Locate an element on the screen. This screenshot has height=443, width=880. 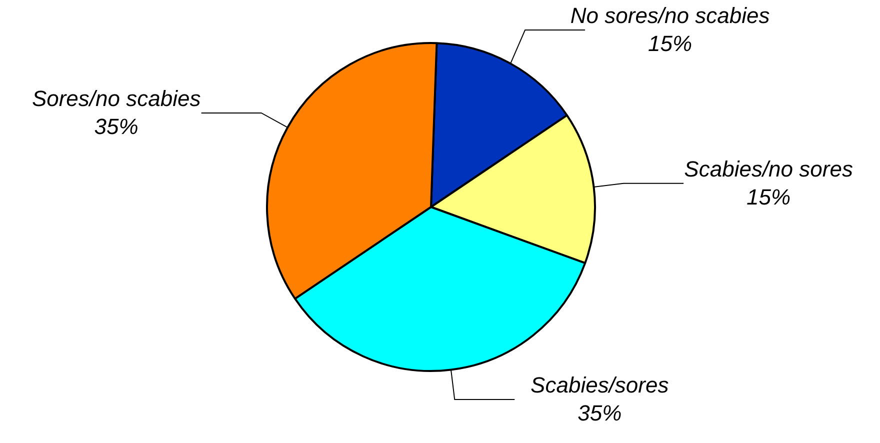
slice-label: Scabies/no sores is located at coordinates (768, 169).